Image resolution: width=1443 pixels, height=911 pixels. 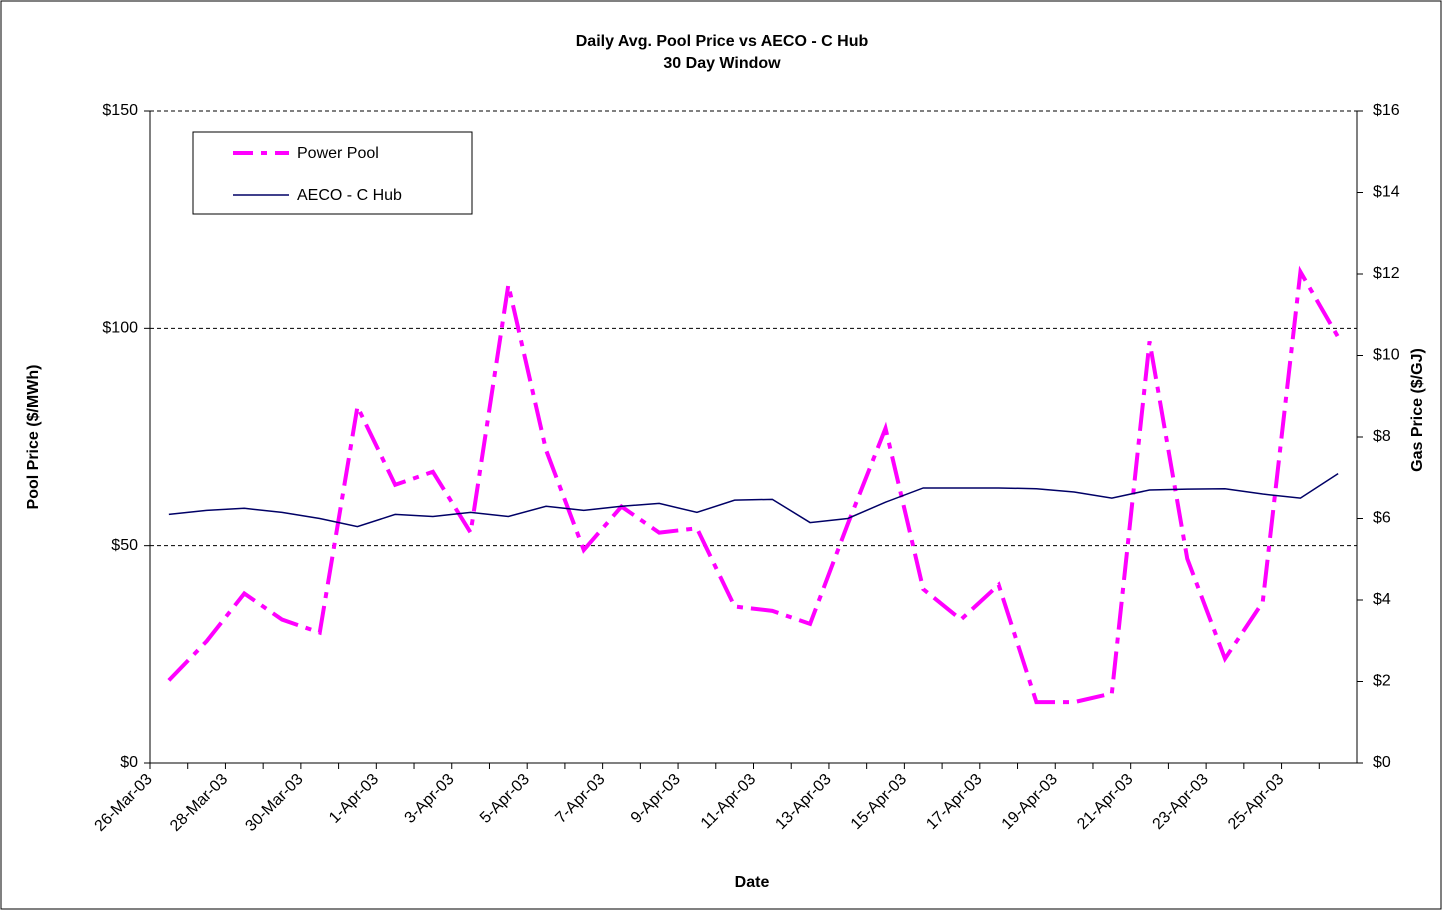 What do you see at coordinates (33, 437) in the screenshot?
I see `y-axis-label: Pool Price ($/MWh)` at bounding box center [33, 437].